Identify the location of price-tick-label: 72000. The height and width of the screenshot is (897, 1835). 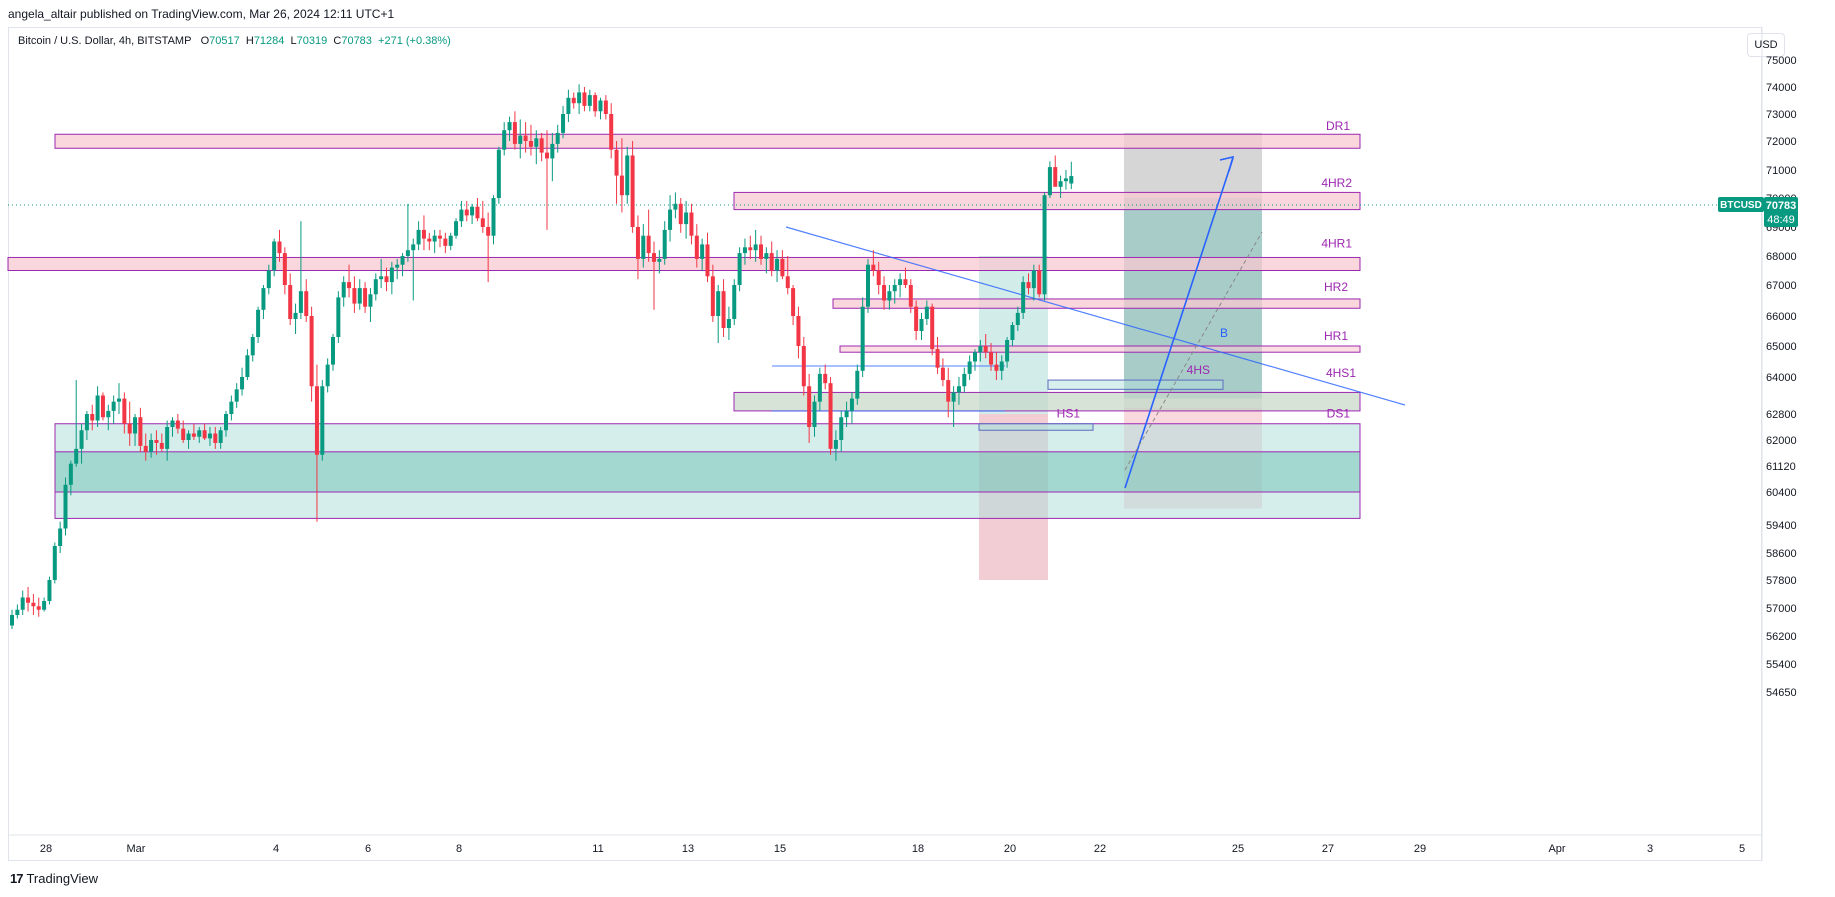
(1781, 142).